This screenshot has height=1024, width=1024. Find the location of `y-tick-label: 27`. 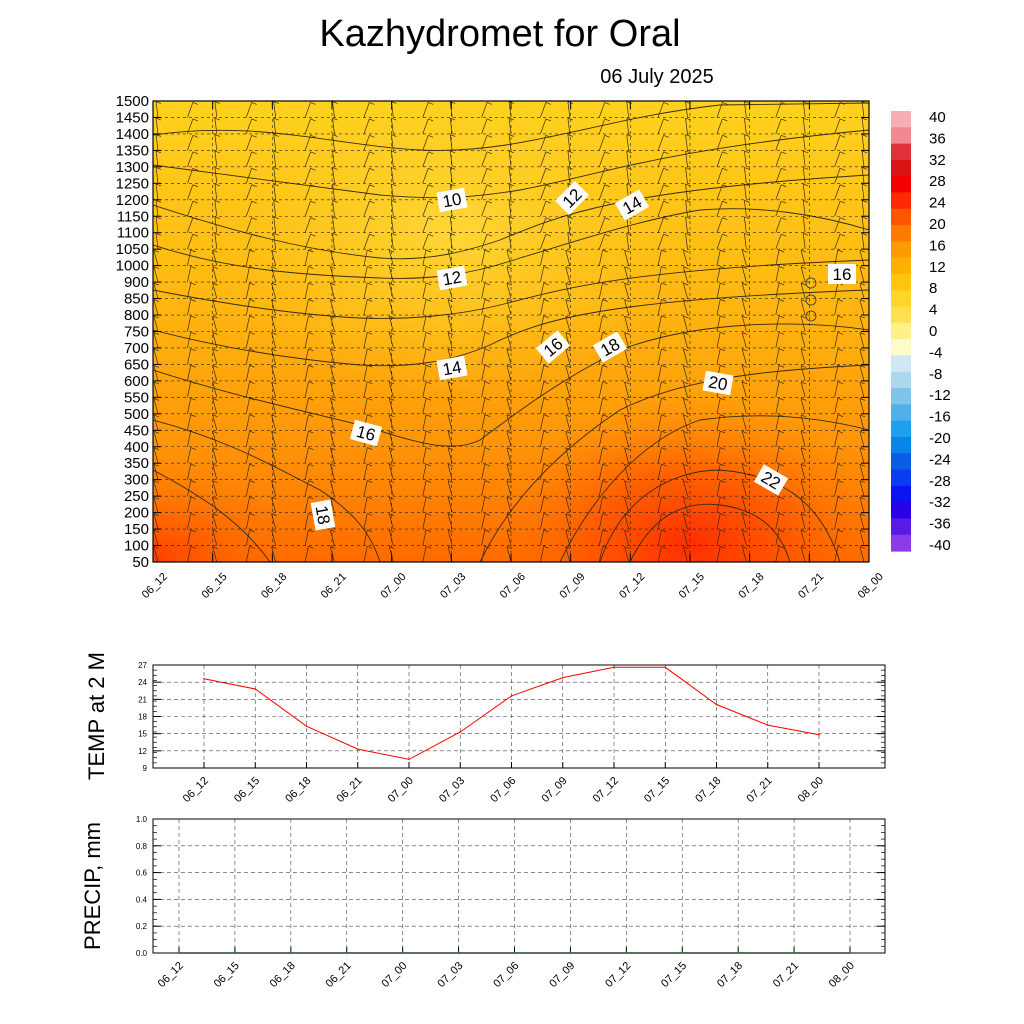

y-tick-label: 27 is located at coordinates (142, 665).